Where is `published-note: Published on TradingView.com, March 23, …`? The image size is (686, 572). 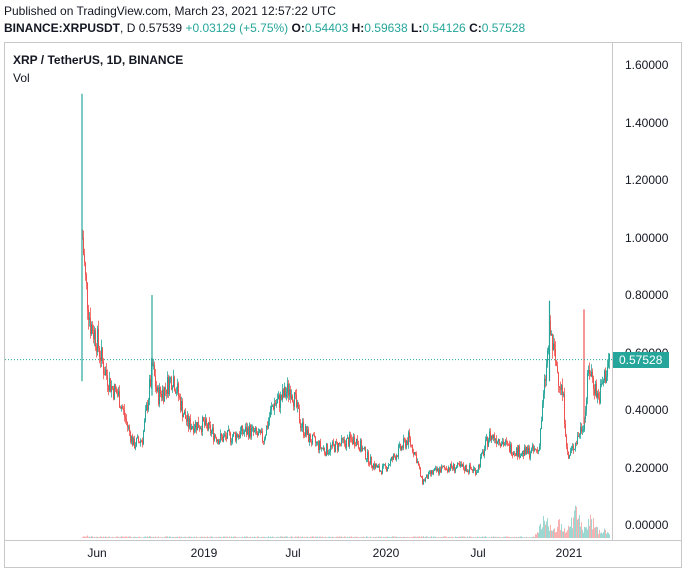
published-note: Published on TradingView.com, March 23, … is located at coordinates (170, 11).